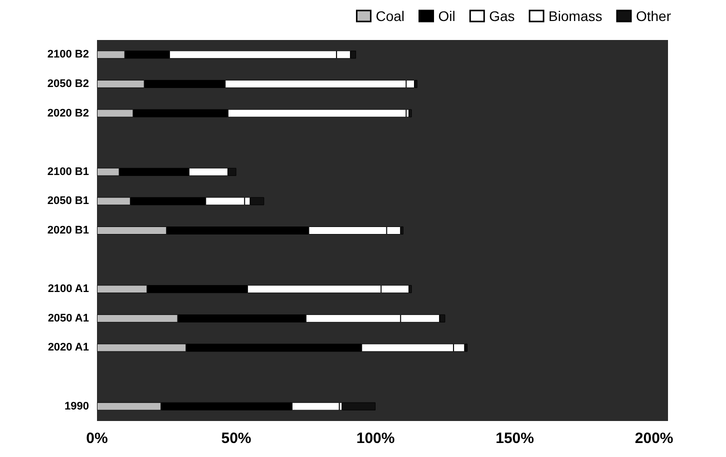 The height and width of the screenshot is (457, 726). I want to click on y-tick-label: 2100 B1, so click(68, 172).